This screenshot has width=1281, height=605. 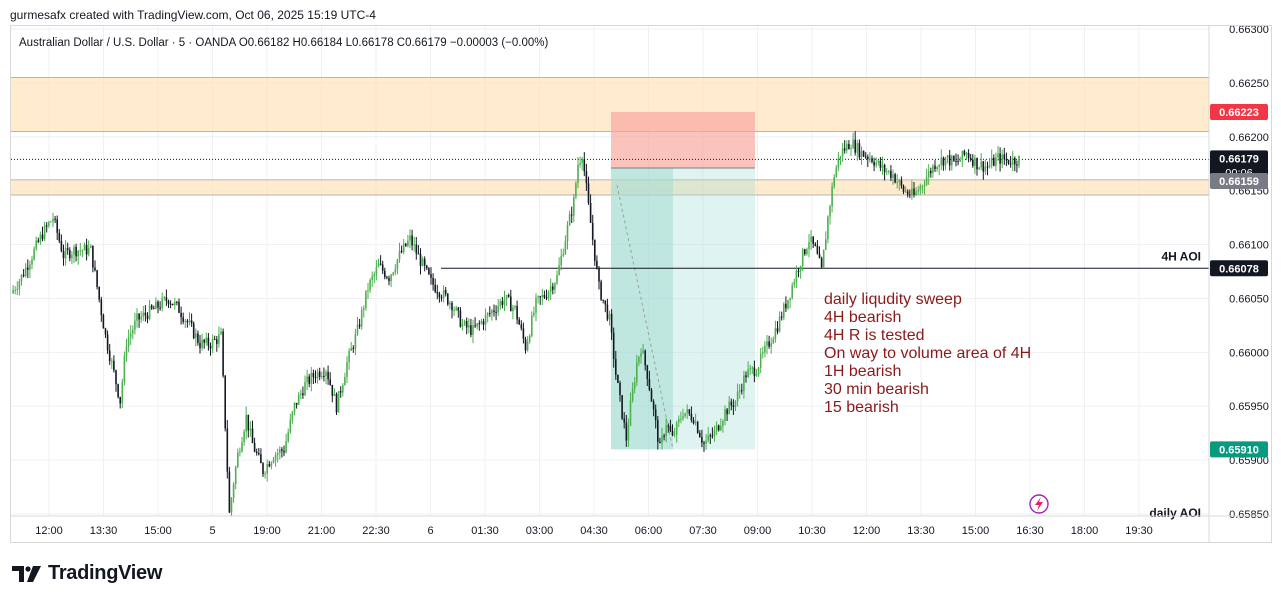 I want to click on short-position-stop-area, so click(x=683, y=140).